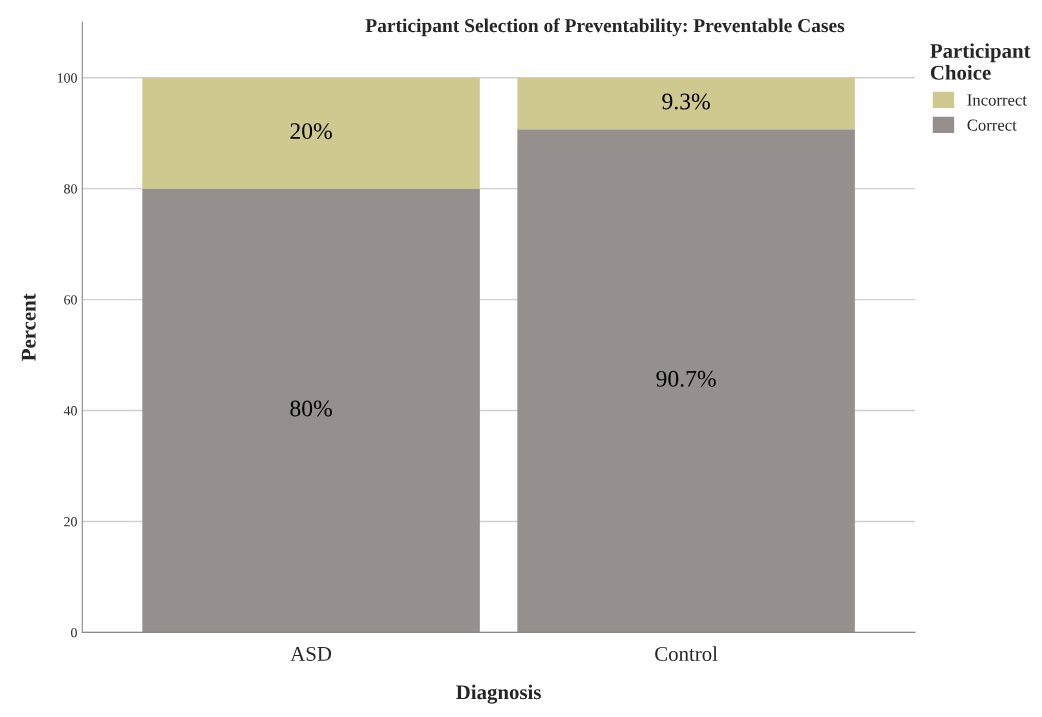  I want to click on x-tick-label: ASD, so click(311, 653).